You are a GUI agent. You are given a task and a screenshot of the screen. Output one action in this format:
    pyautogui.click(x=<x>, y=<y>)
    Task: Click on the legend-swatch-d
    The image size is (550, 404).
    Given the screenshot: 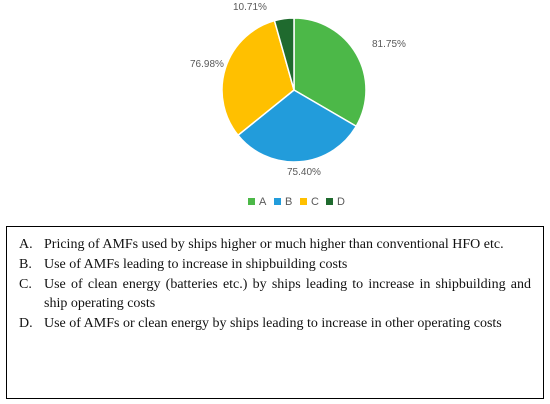 What is the action you would take?
    pyautogui.click(x=329, y=201)
    